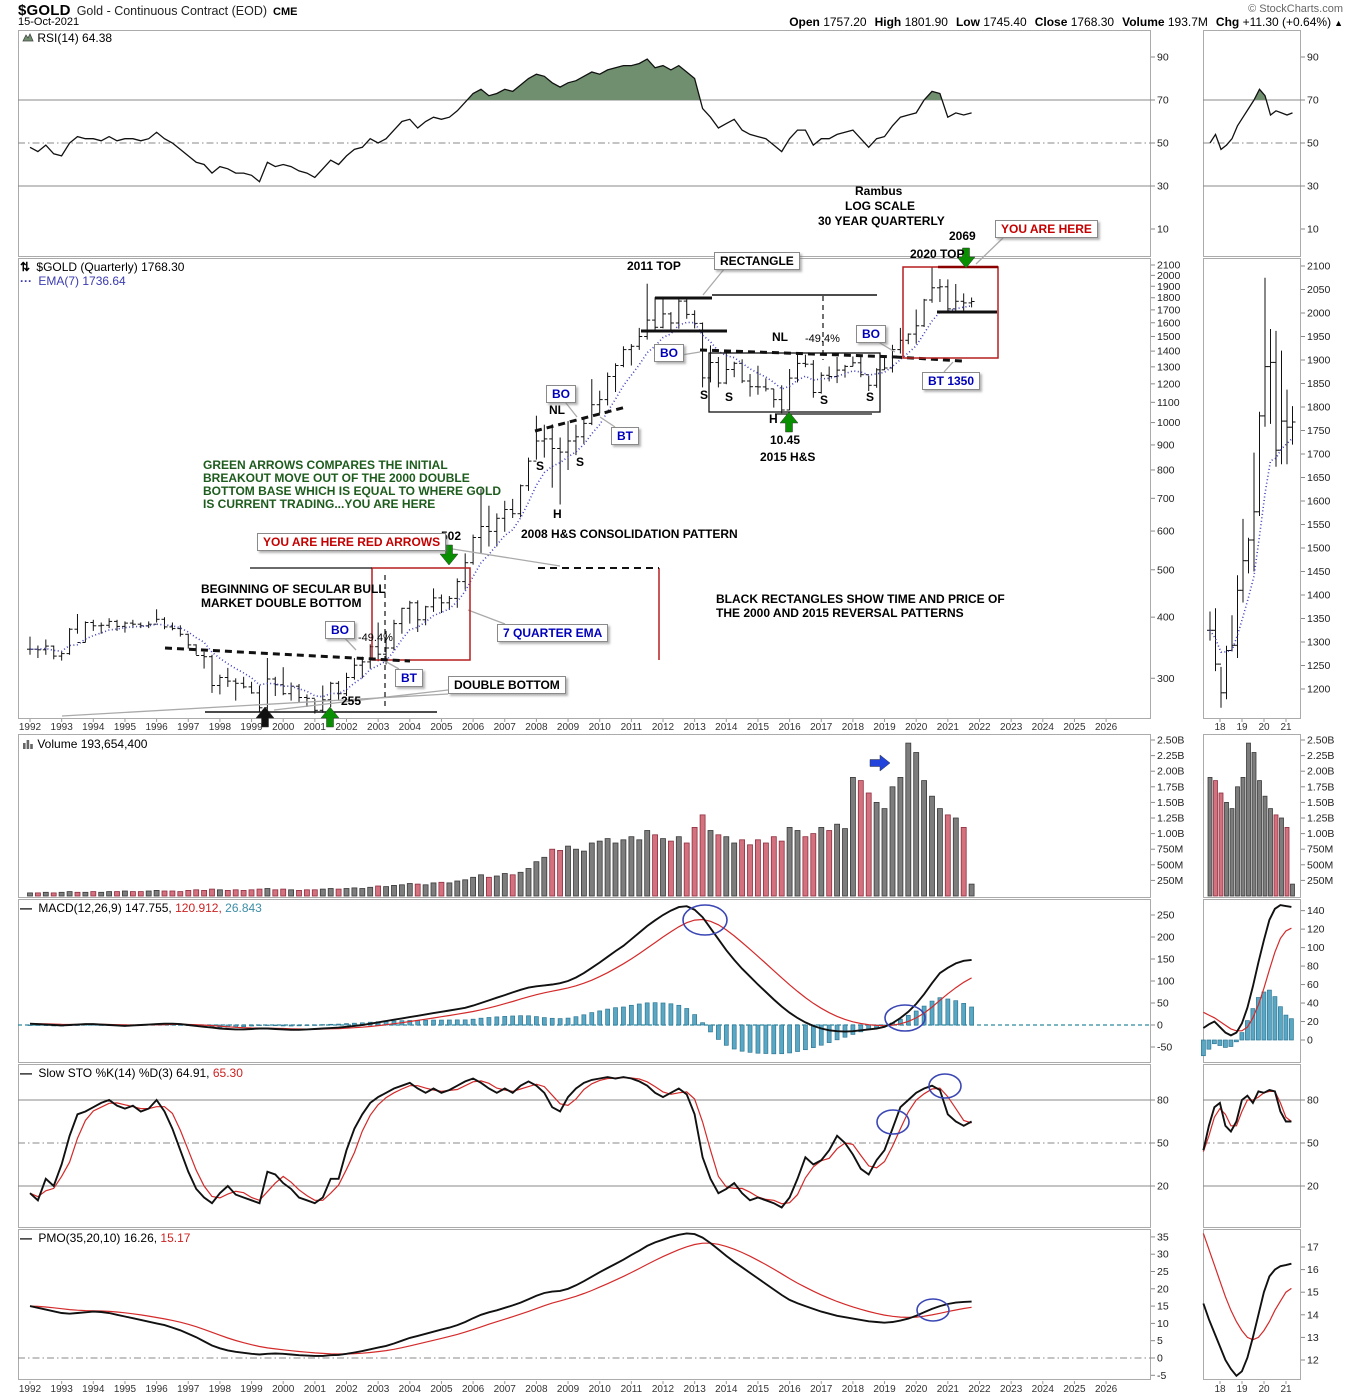 The height and width of the screenshot is (1400, 1350). I want to click on svg-text: 2018, so click(853, 1389).